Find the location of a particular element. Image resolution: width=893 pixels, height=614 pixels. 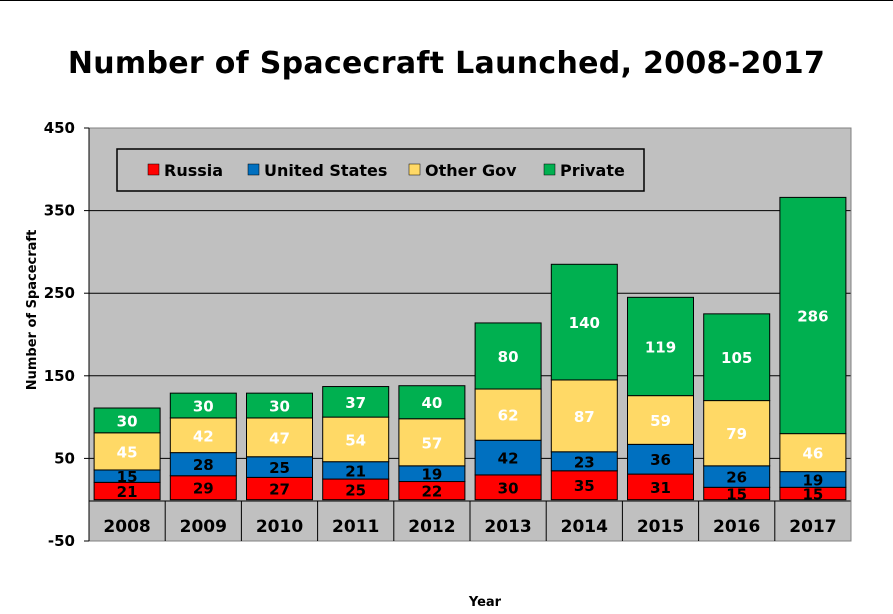

data-label: 46 is located at coordinates (812, 454).